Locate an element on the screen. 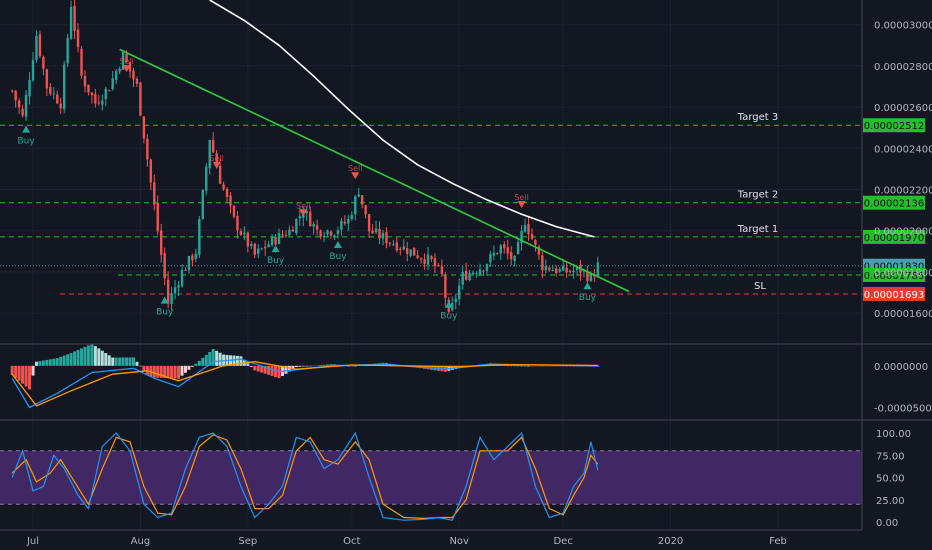  price-tick-label: 0.00002000 is located at coordinates (903, 232).